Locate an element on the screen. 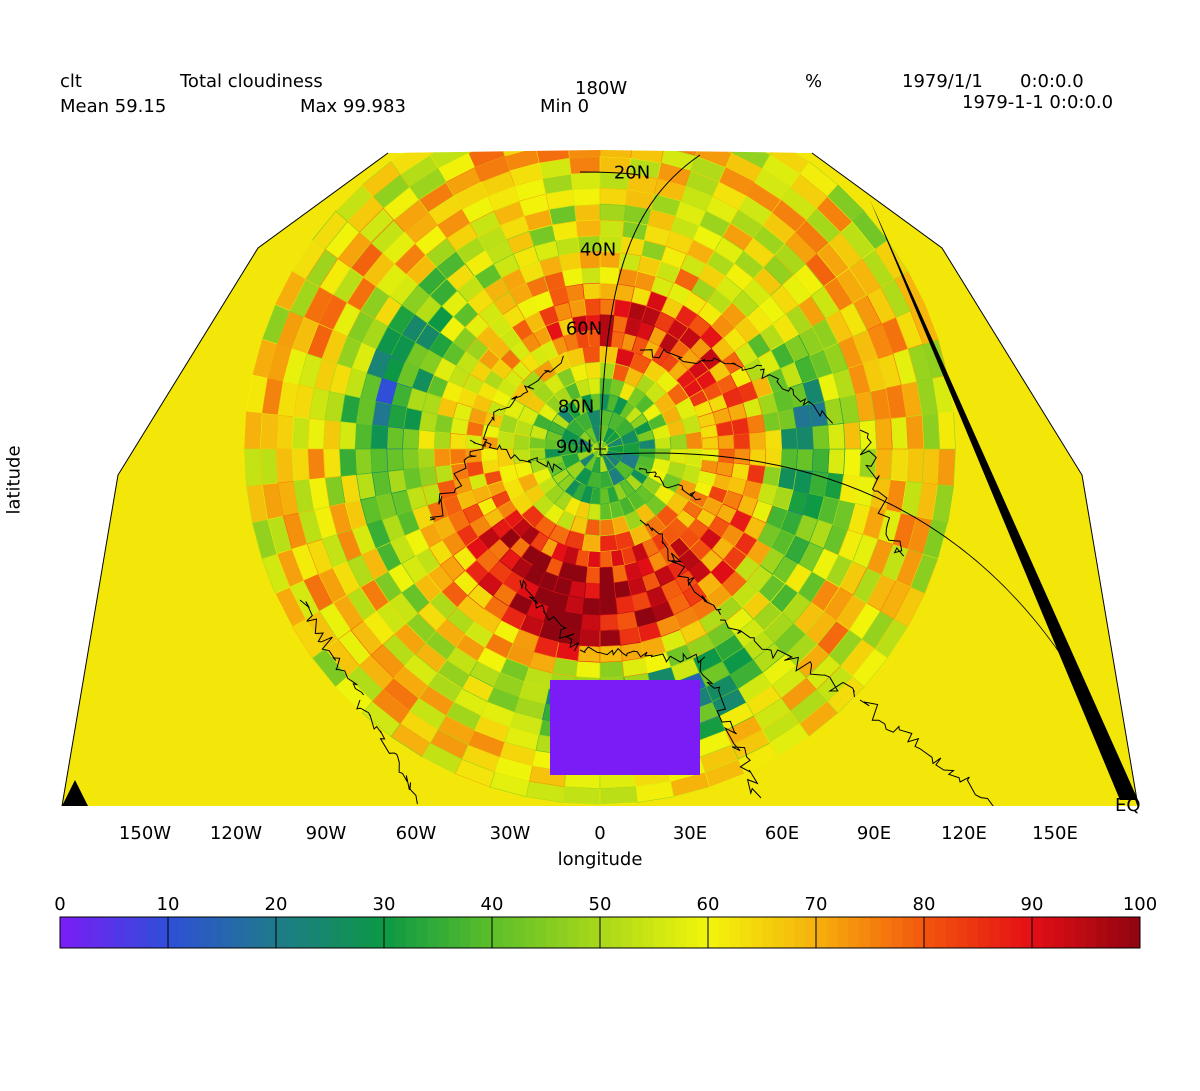  timestamp-label: 1979-1-1 0:0:0.0 is located at coordinates (1038, 102).